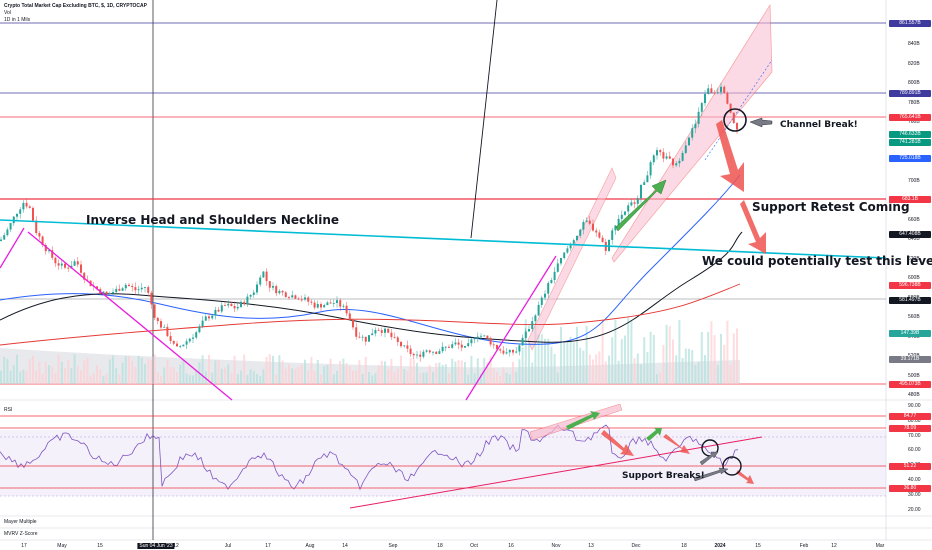  Describe the element at coordinates (761, 122) in the screenshot. I see `grey-arrow-channel` at that location.